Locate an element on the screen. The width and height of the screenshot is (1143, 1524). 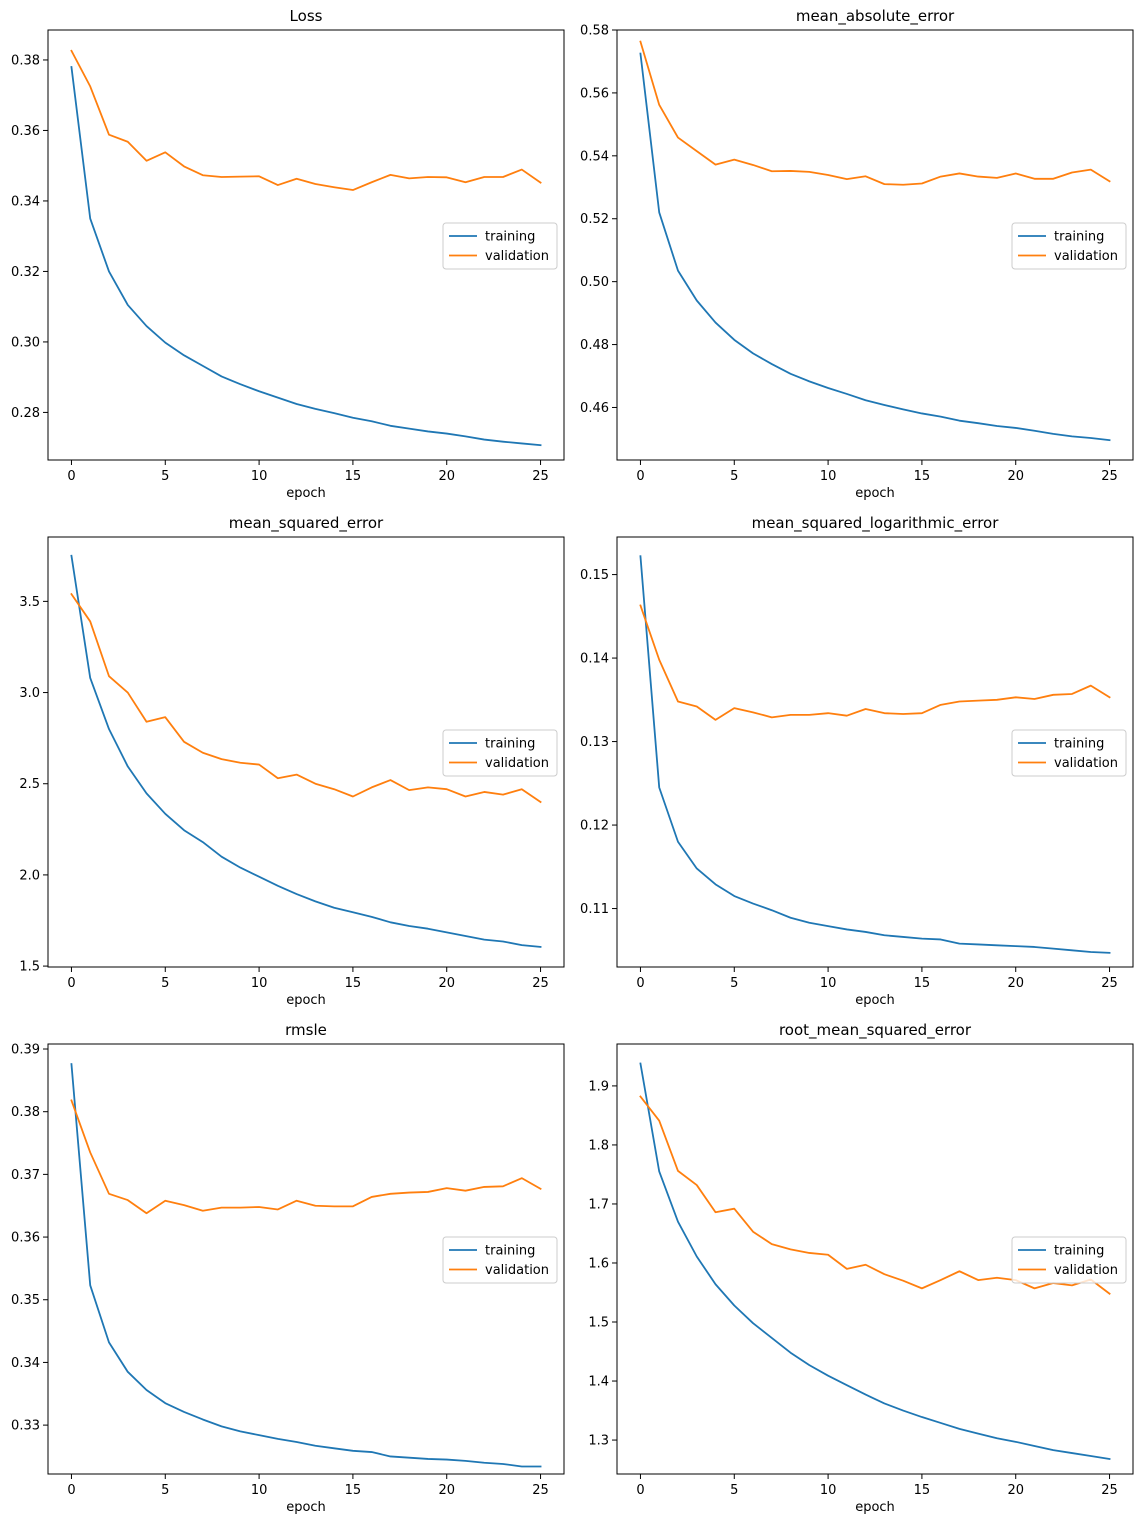
y-tick-label: 0.32 is located at coordinates (25, 272).